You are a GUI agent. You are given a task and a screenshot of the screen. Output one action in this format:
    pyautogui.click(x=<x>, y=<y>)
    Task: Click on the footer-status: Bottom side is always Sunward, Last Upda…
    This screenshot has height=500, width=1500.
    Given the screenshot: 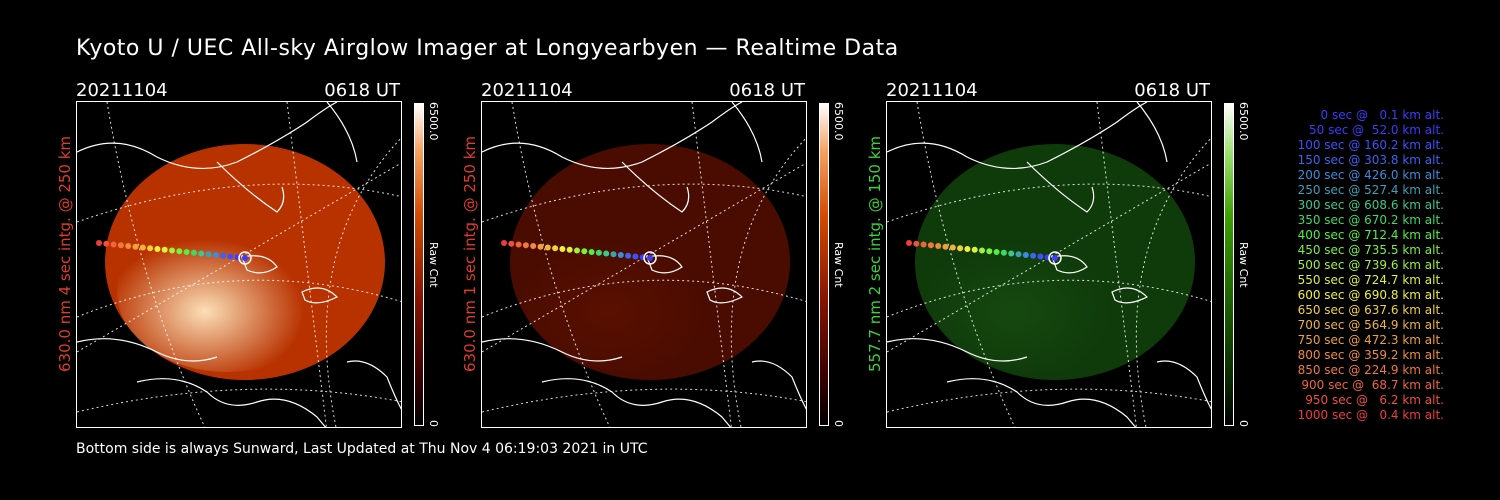 What is the action you would take?
    pyautogui.click(x=362, y=449)
    